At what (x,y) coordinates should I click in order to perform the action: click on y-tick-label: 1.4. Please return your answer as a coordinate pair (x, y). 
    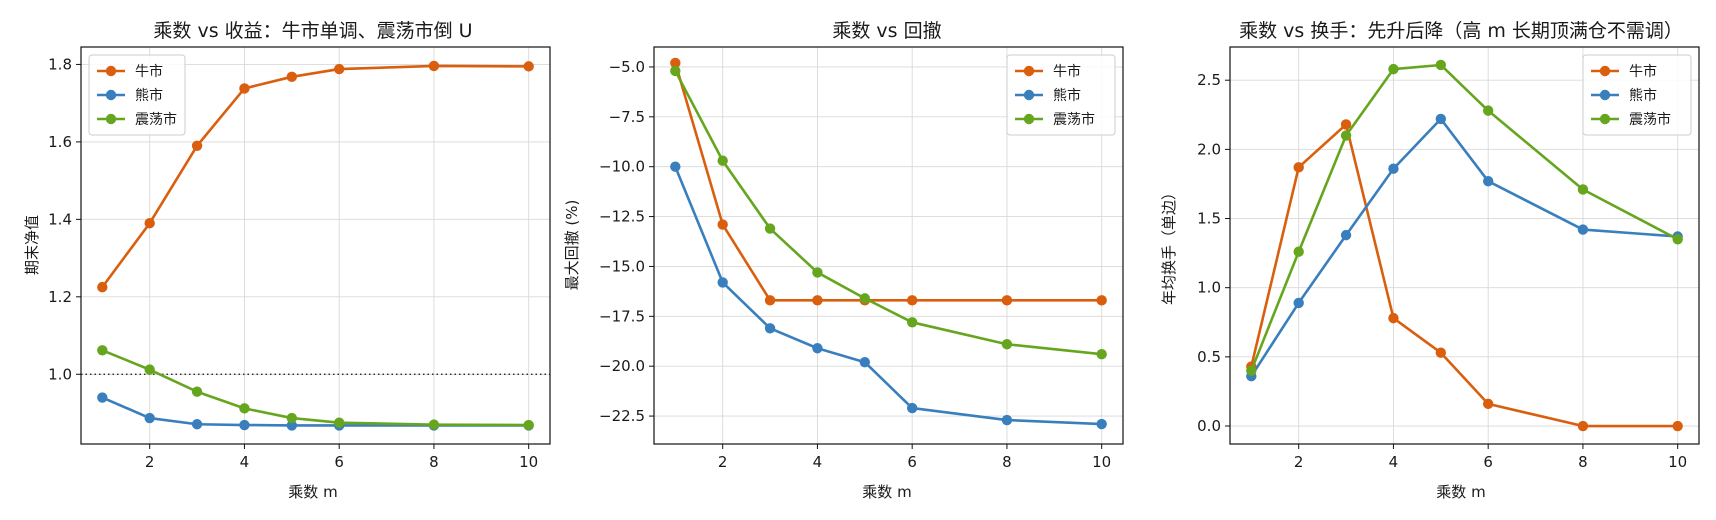
    Looking at the image, I should click on (60, 219).